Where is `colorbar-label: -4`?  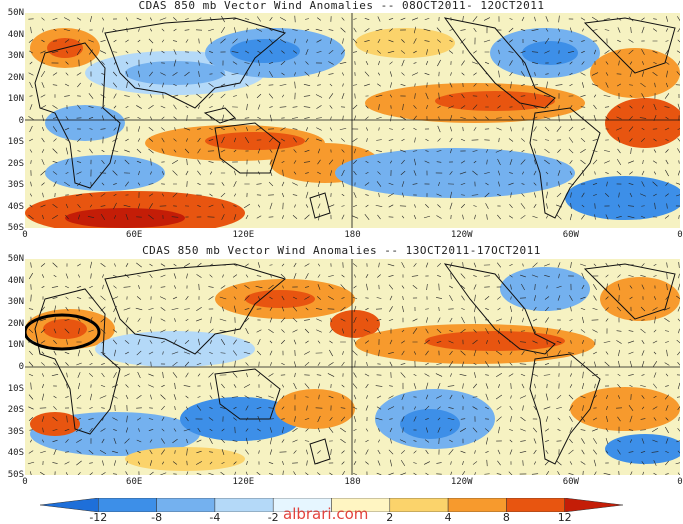 colorbar-label: -4 is located at coordinates (214, 517).